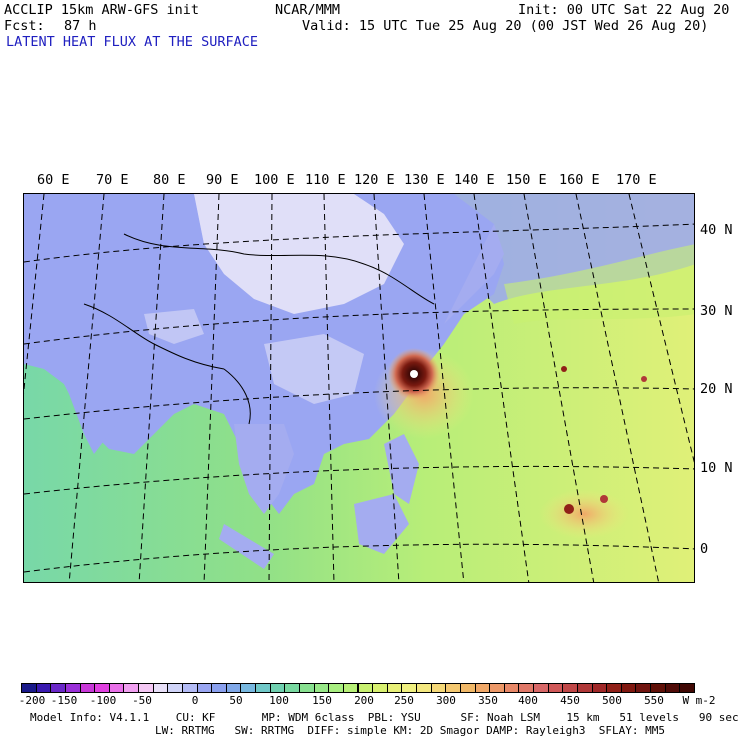  What do you see at coordinates (424, 180) in the screenshot?
I see `lon-label: 130 E` at bounding box center [424, 180].